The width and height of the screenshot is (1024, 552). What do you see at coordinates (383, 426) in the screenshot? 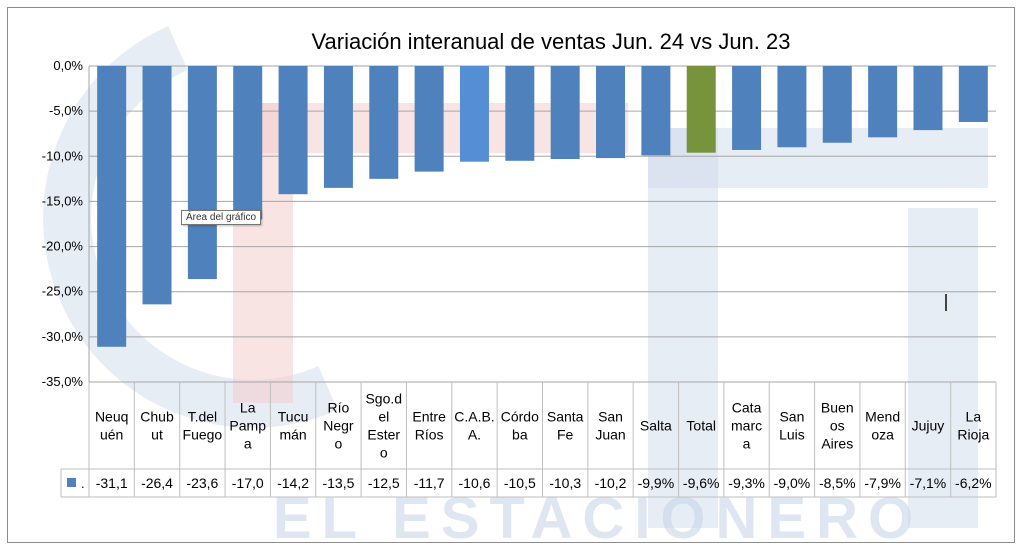
I see `category-label: Sgo.d el Ester o` at bounding box center [383, 426].